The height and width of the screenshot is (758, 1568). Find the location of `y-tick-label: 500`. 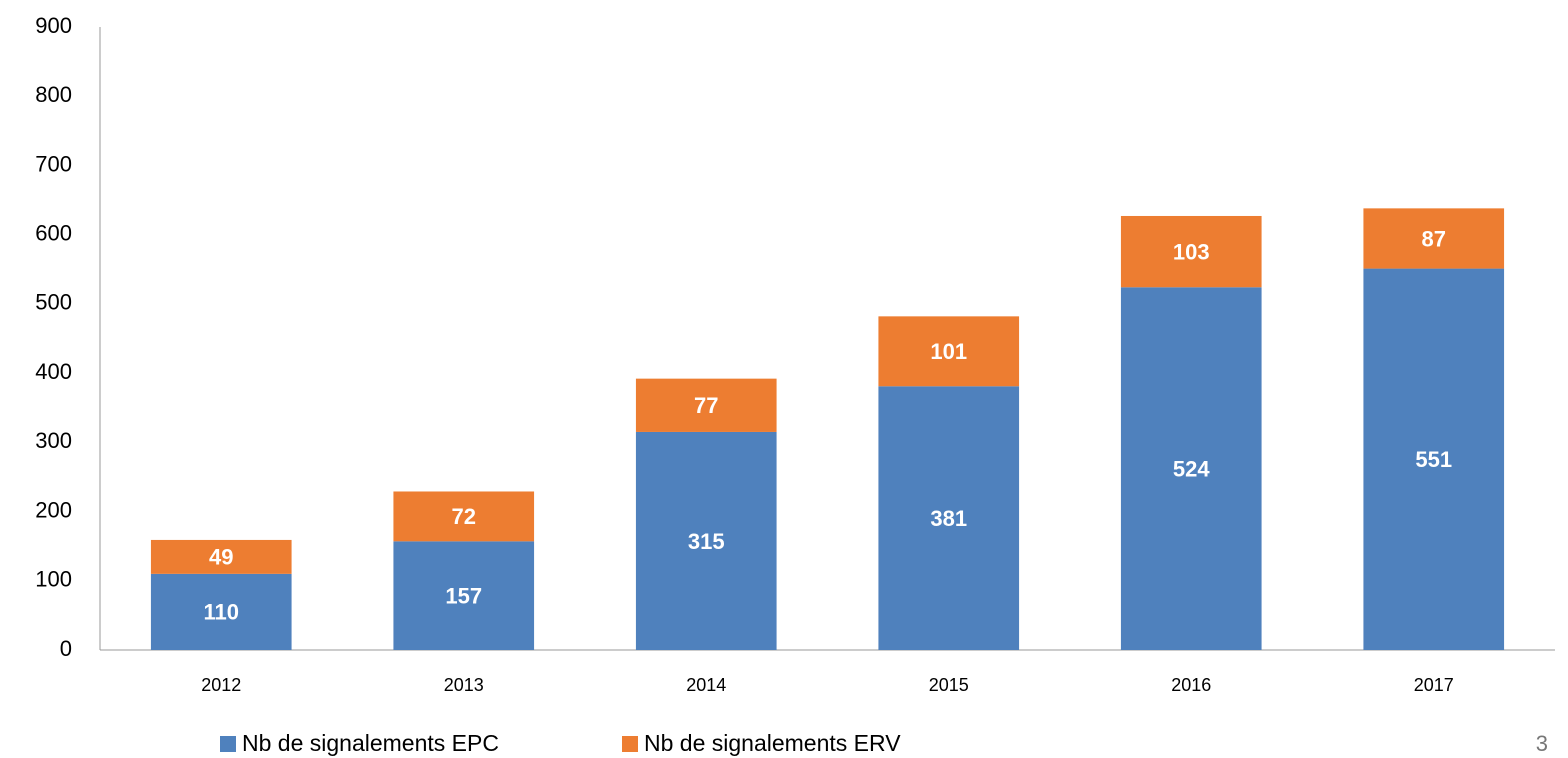

y-tick-label: 500 is located at coordinates (53, 302).